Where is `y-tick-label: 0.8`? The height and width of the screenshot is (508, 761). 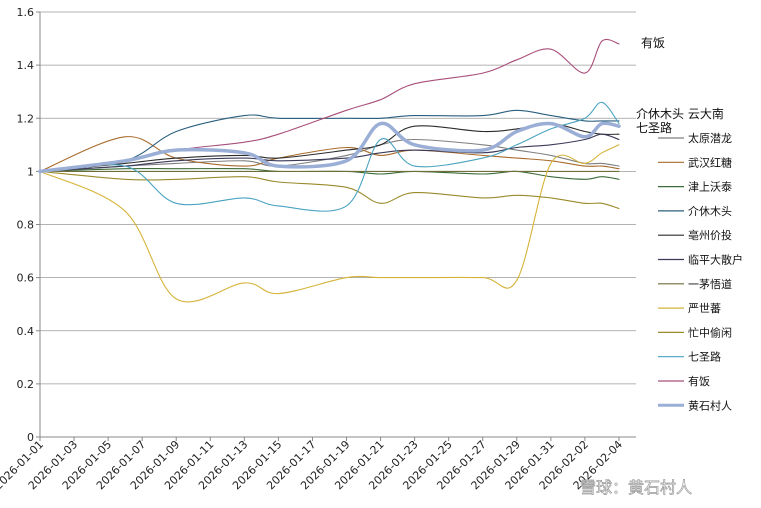 y-tick-label: 0.8 is located at coordinates (26, 225).